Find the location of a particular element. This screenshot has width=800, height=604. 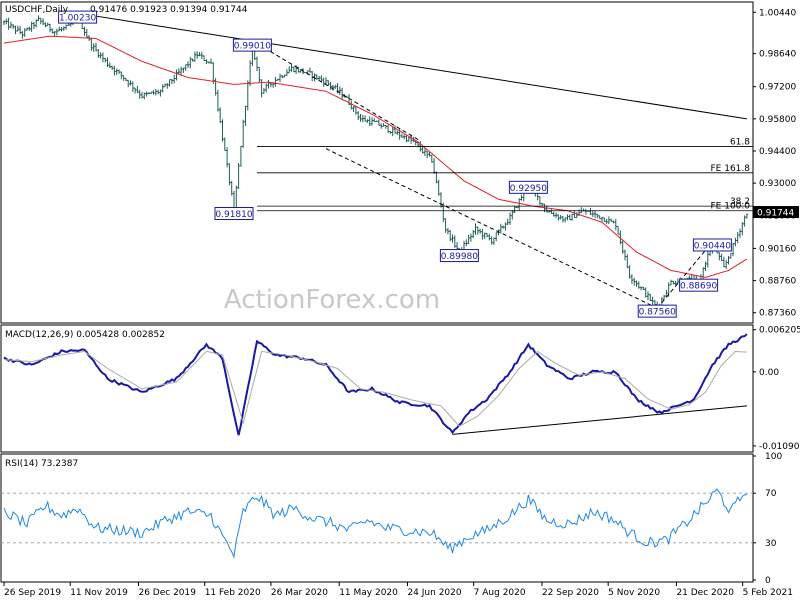

x-axis-date-label: 21 Dec 2020 is located at coordinates (705, 593).